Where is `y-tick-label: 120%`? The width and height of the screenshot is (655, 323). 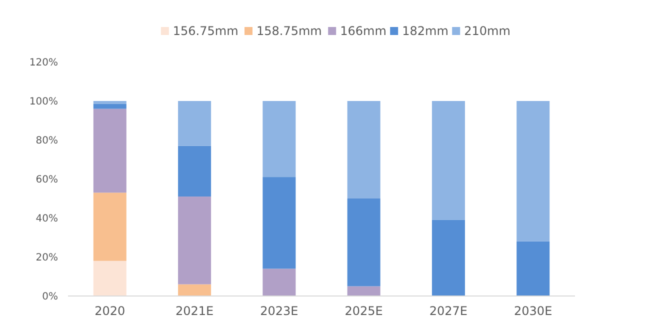
y-tick-label: 120% is located at coordinates (43, 63).